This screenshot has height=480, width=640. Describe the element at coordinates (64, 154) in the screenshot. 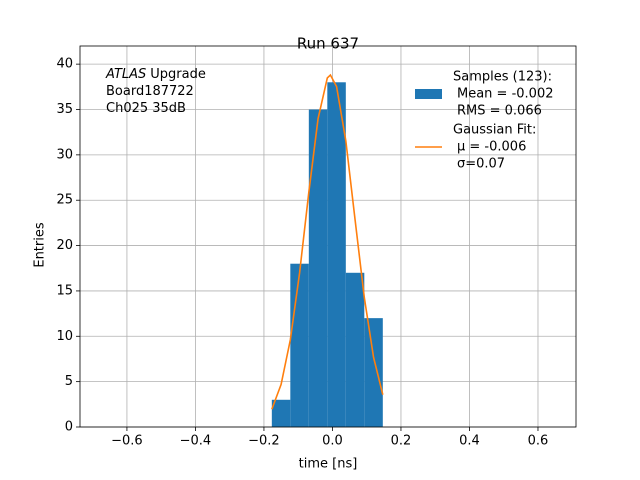

I see `y-tick-label: 30` at that location.